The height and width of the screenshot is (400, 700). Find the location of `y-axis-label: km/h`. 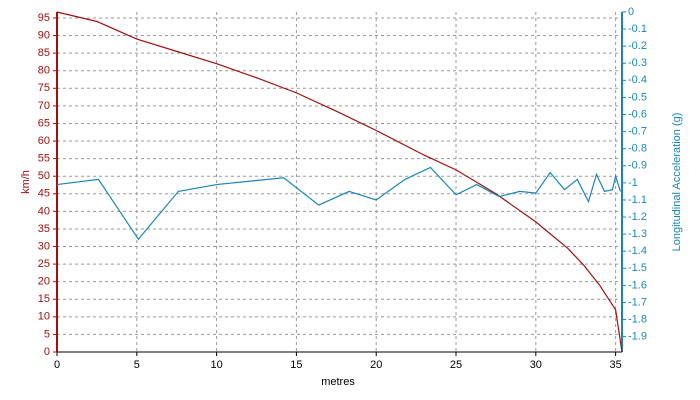

y-axis-label: km/h is located at coordinates (26, 182).